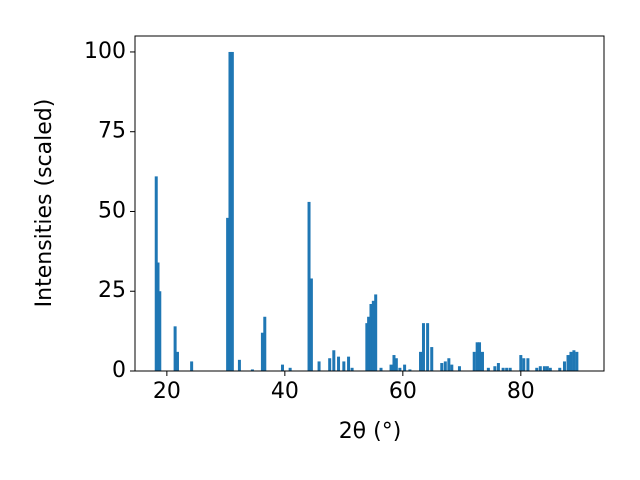  I want to click on x-tick-label: 40, so click(285, 391).